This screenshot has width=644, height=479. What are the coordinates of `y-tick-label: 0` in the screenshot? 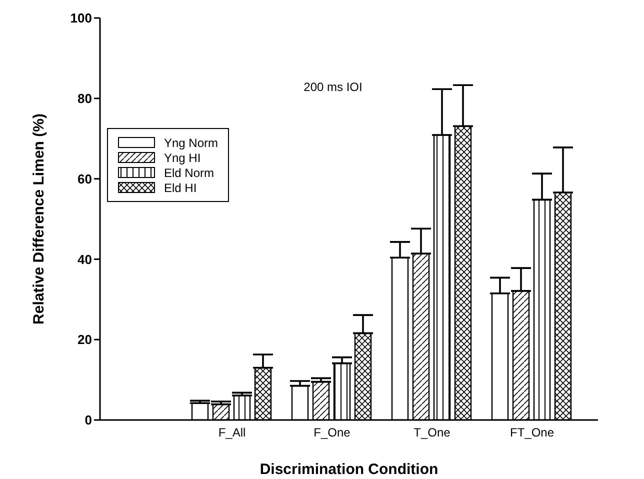 It's located at (88, 420).